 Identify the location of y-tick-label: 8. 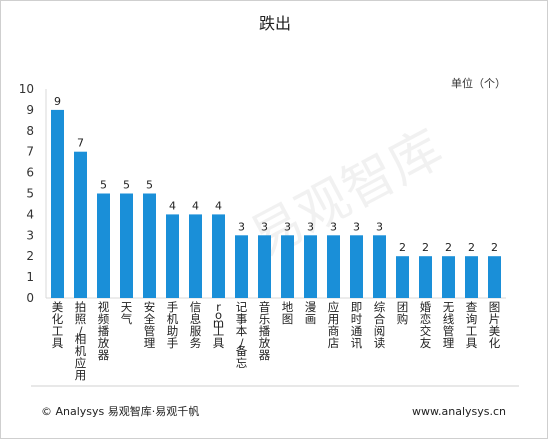
(30, 131).